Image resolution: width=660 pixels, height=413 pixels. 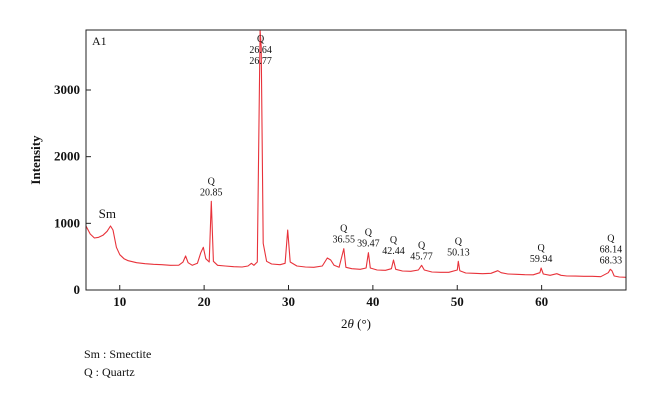 I want to click on x-tick-label: 20, so click(x=204, y=301).